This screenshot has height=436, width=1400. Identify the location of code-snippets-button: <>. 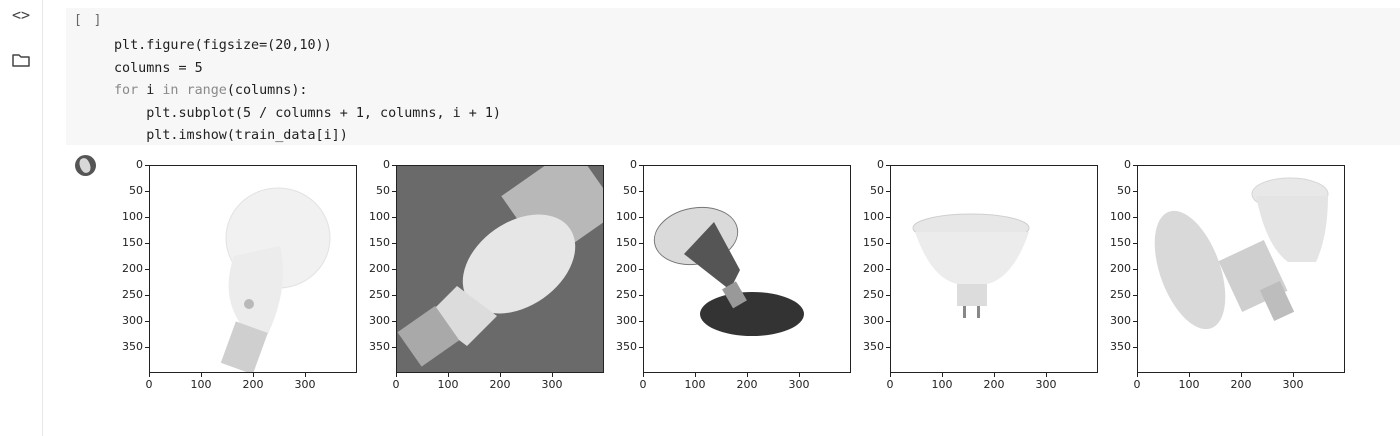
(21, 15).